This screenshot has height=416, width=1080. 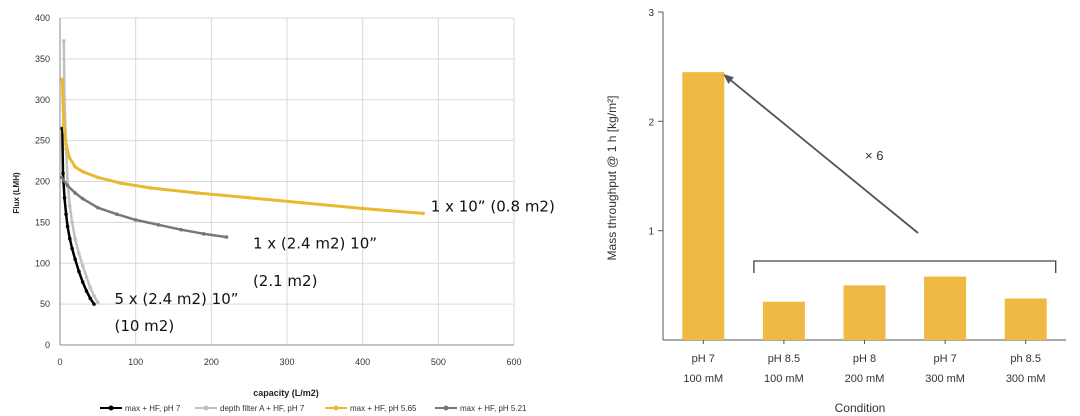 I want to click on category-label: ph 8.5, so click(x=1025, y=359).